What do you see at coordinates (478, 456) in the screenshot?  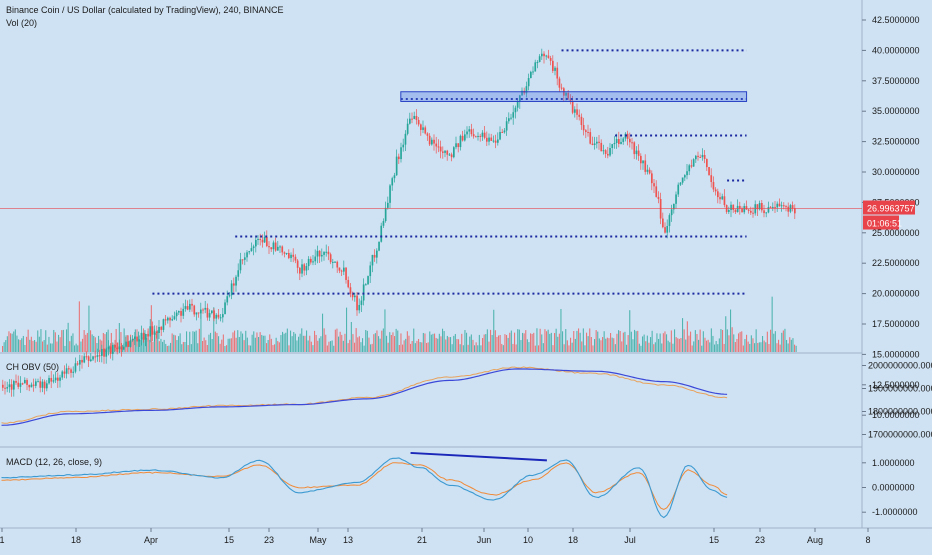 I see `macd-divergence-line` at bounding box center [478, 456].